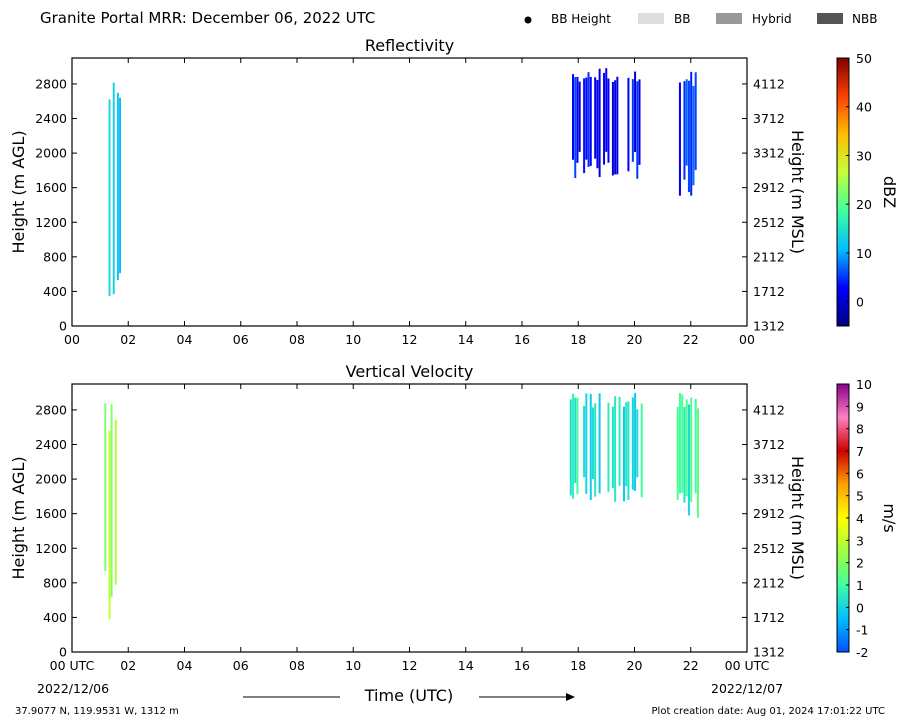 The height and width of the screenshot is (725, 900). Describe the element at coordinates (51, 548) in the screenshot. I see `y-tick-label: 1200` at that location.